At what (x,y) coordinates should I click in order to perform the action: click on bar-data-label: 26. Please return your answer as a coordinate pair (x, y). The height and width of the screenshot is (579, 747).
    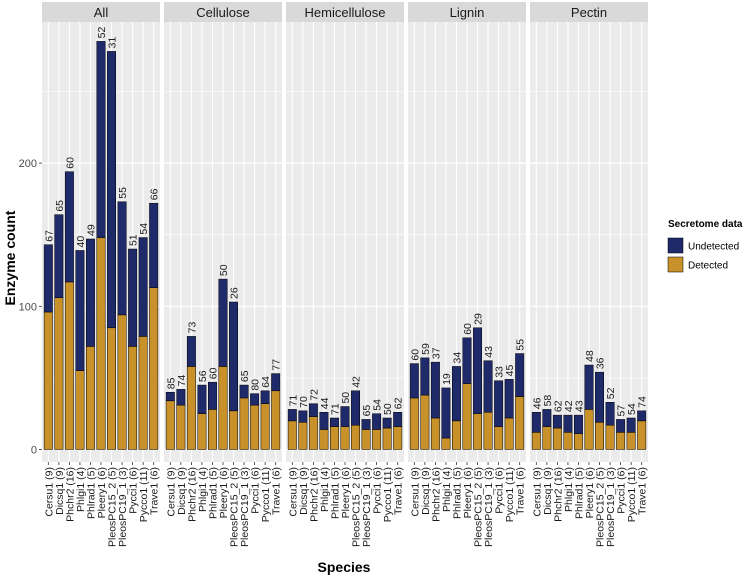
    Looking at the image, I should click on (235, 293).